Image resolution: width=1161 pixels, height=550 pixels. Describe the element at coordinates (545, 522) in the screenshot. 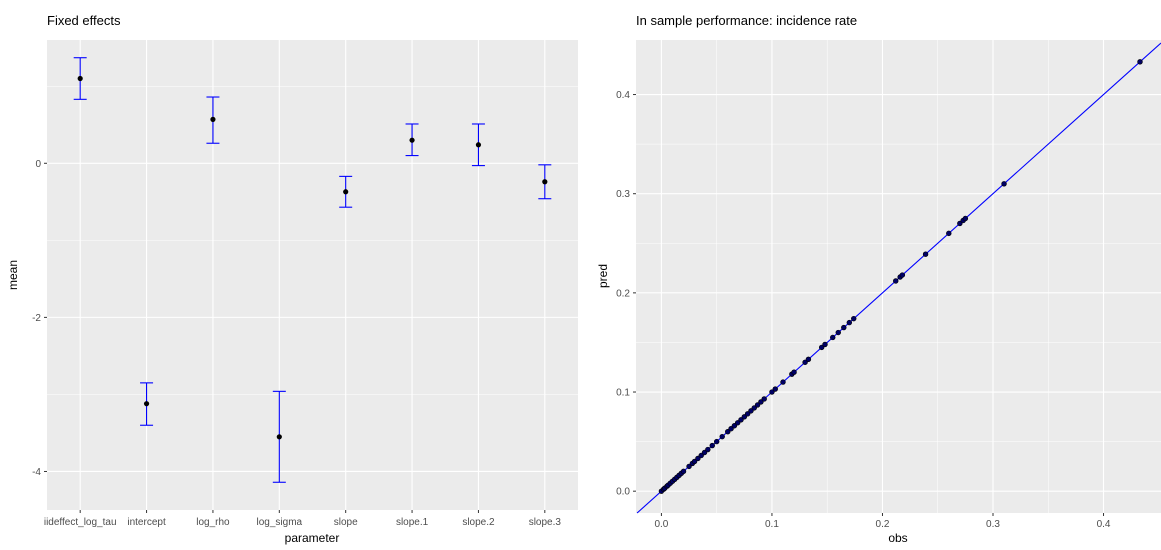

I see `x-tick-label: slope.3` at that location.